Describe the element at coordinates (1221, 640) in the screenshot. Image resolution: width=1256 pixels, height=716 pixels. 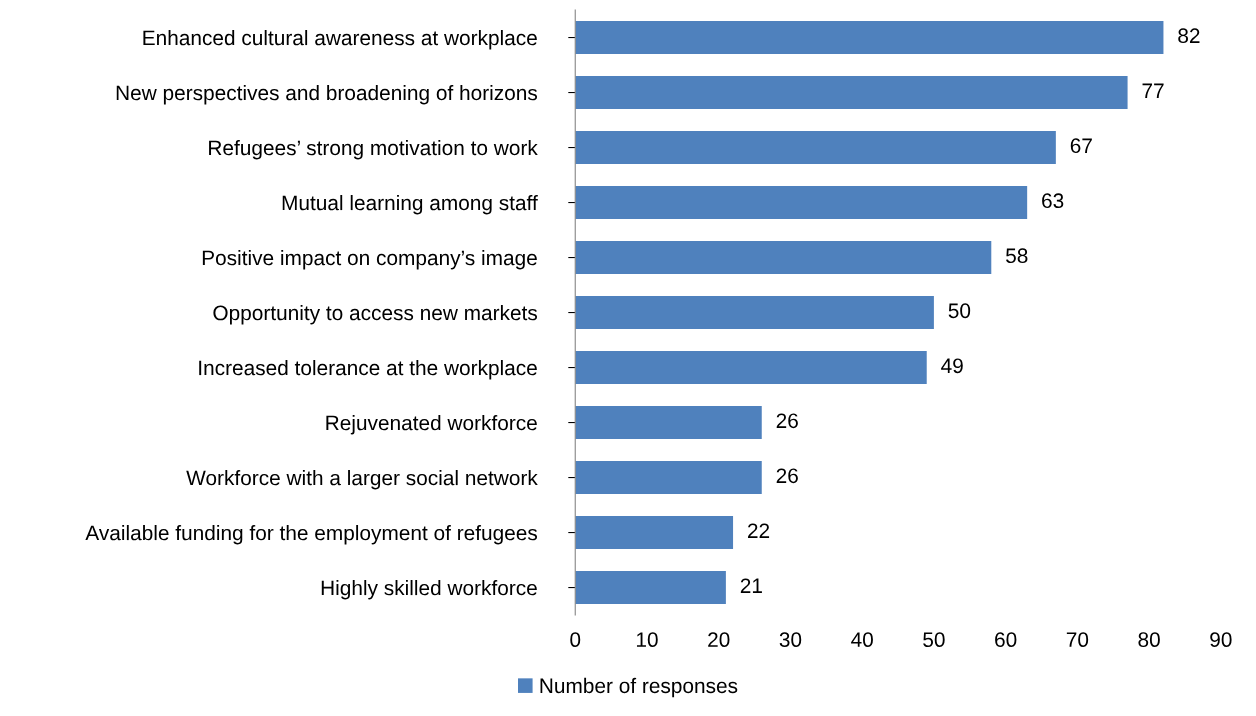
I see `x-tick-label: 90` at that location.